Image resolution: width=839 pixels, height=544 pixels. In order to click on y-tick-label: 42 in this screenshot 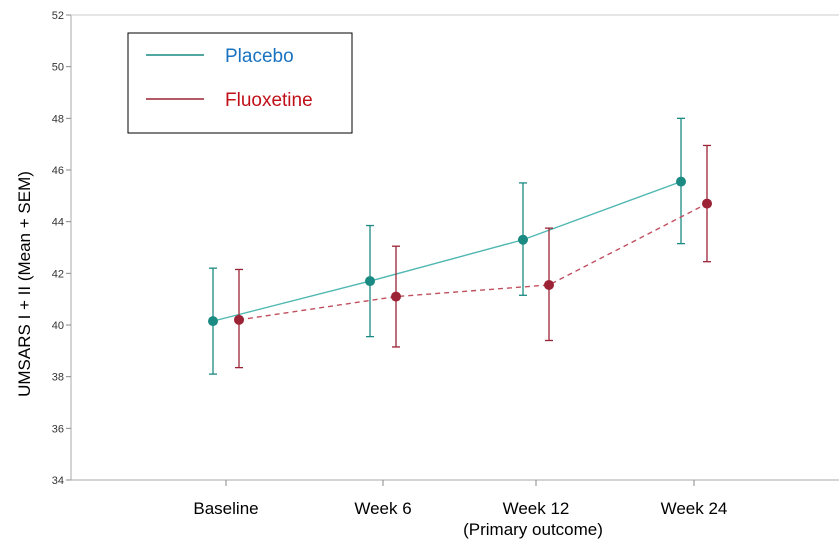, I will do `click(58, 274)`.